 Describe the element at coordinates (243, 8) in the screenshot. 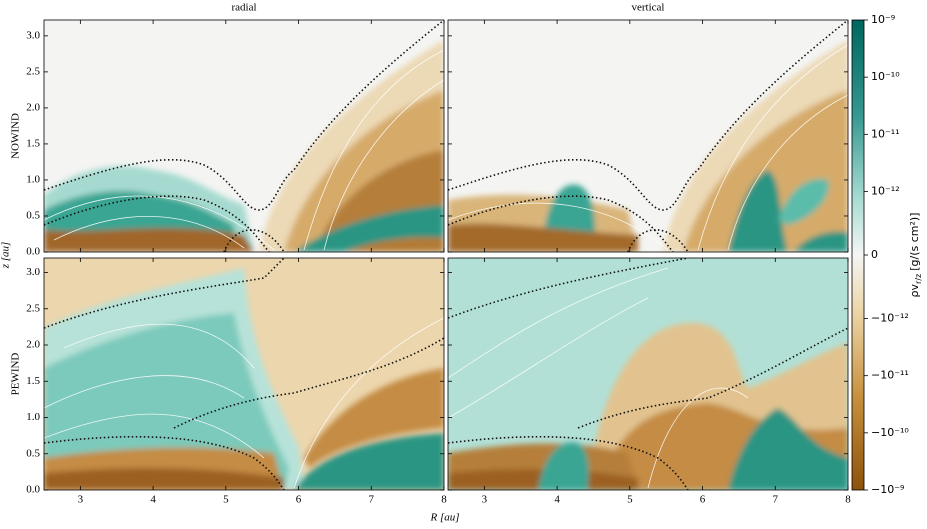

I see `panel-title: radial` at that location.